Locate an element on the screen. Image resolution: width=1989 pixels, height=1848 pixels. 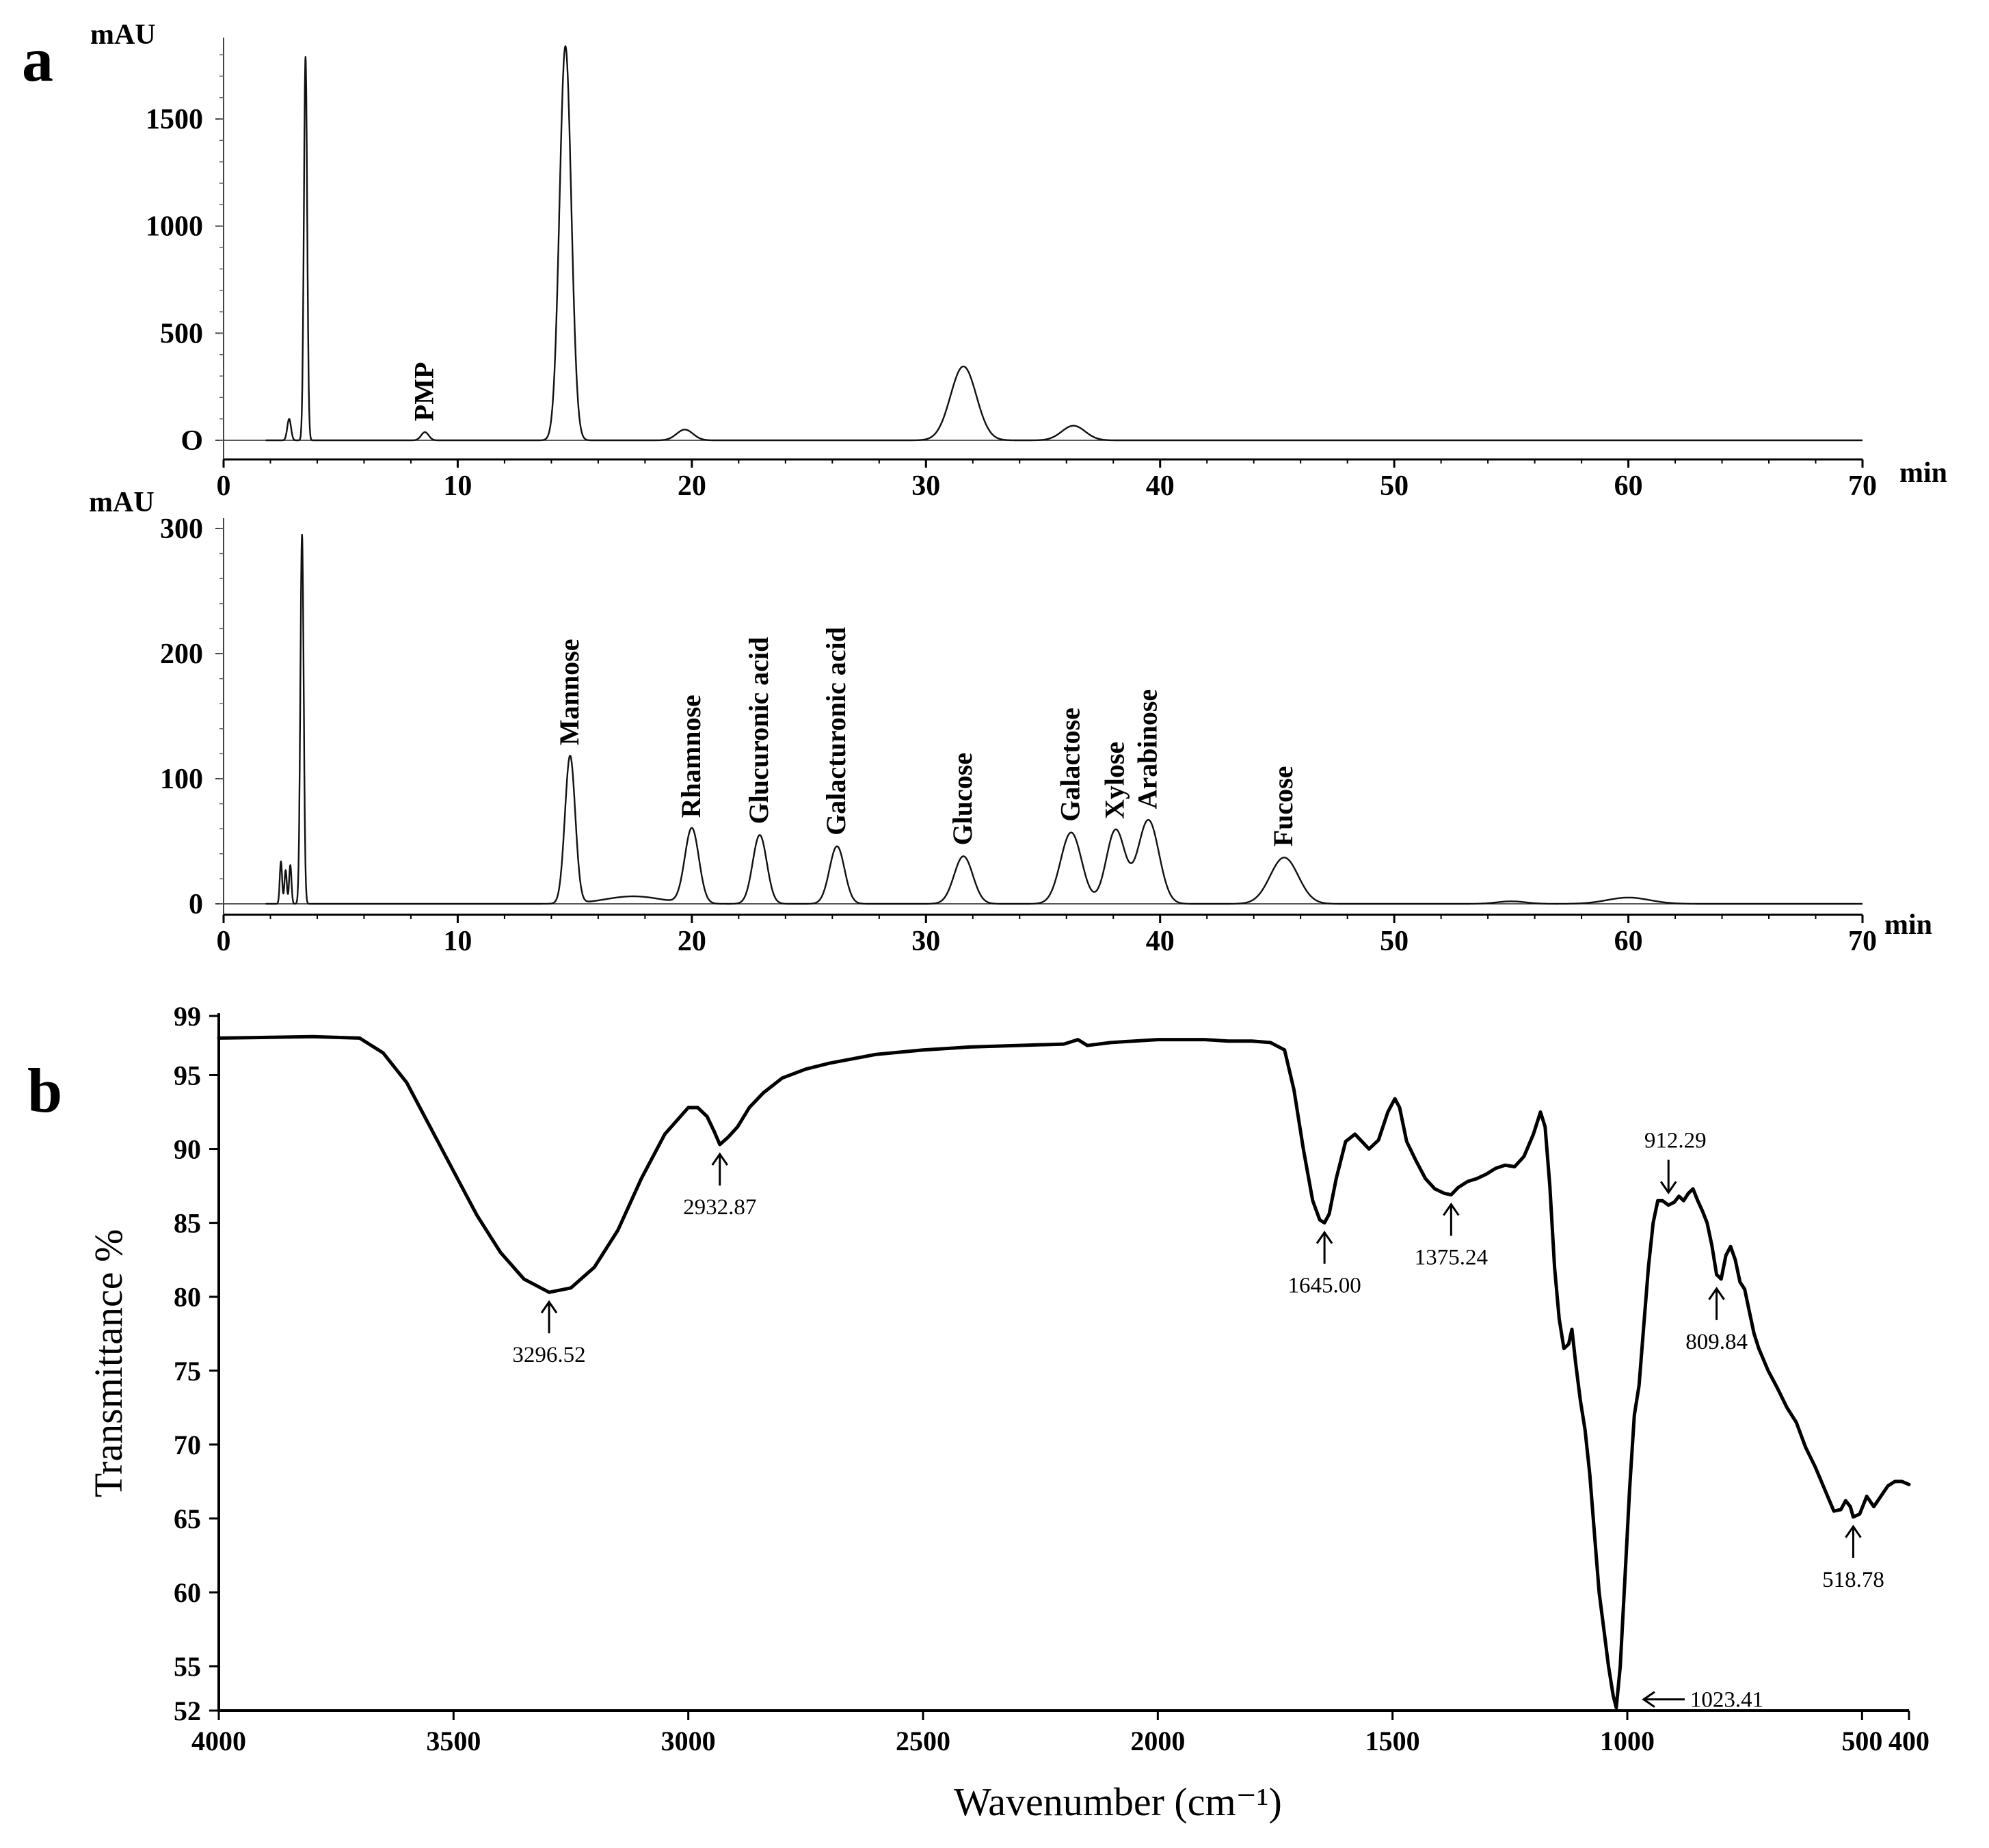
peak-label: Rhamnose is located at coordinates (691, 756).